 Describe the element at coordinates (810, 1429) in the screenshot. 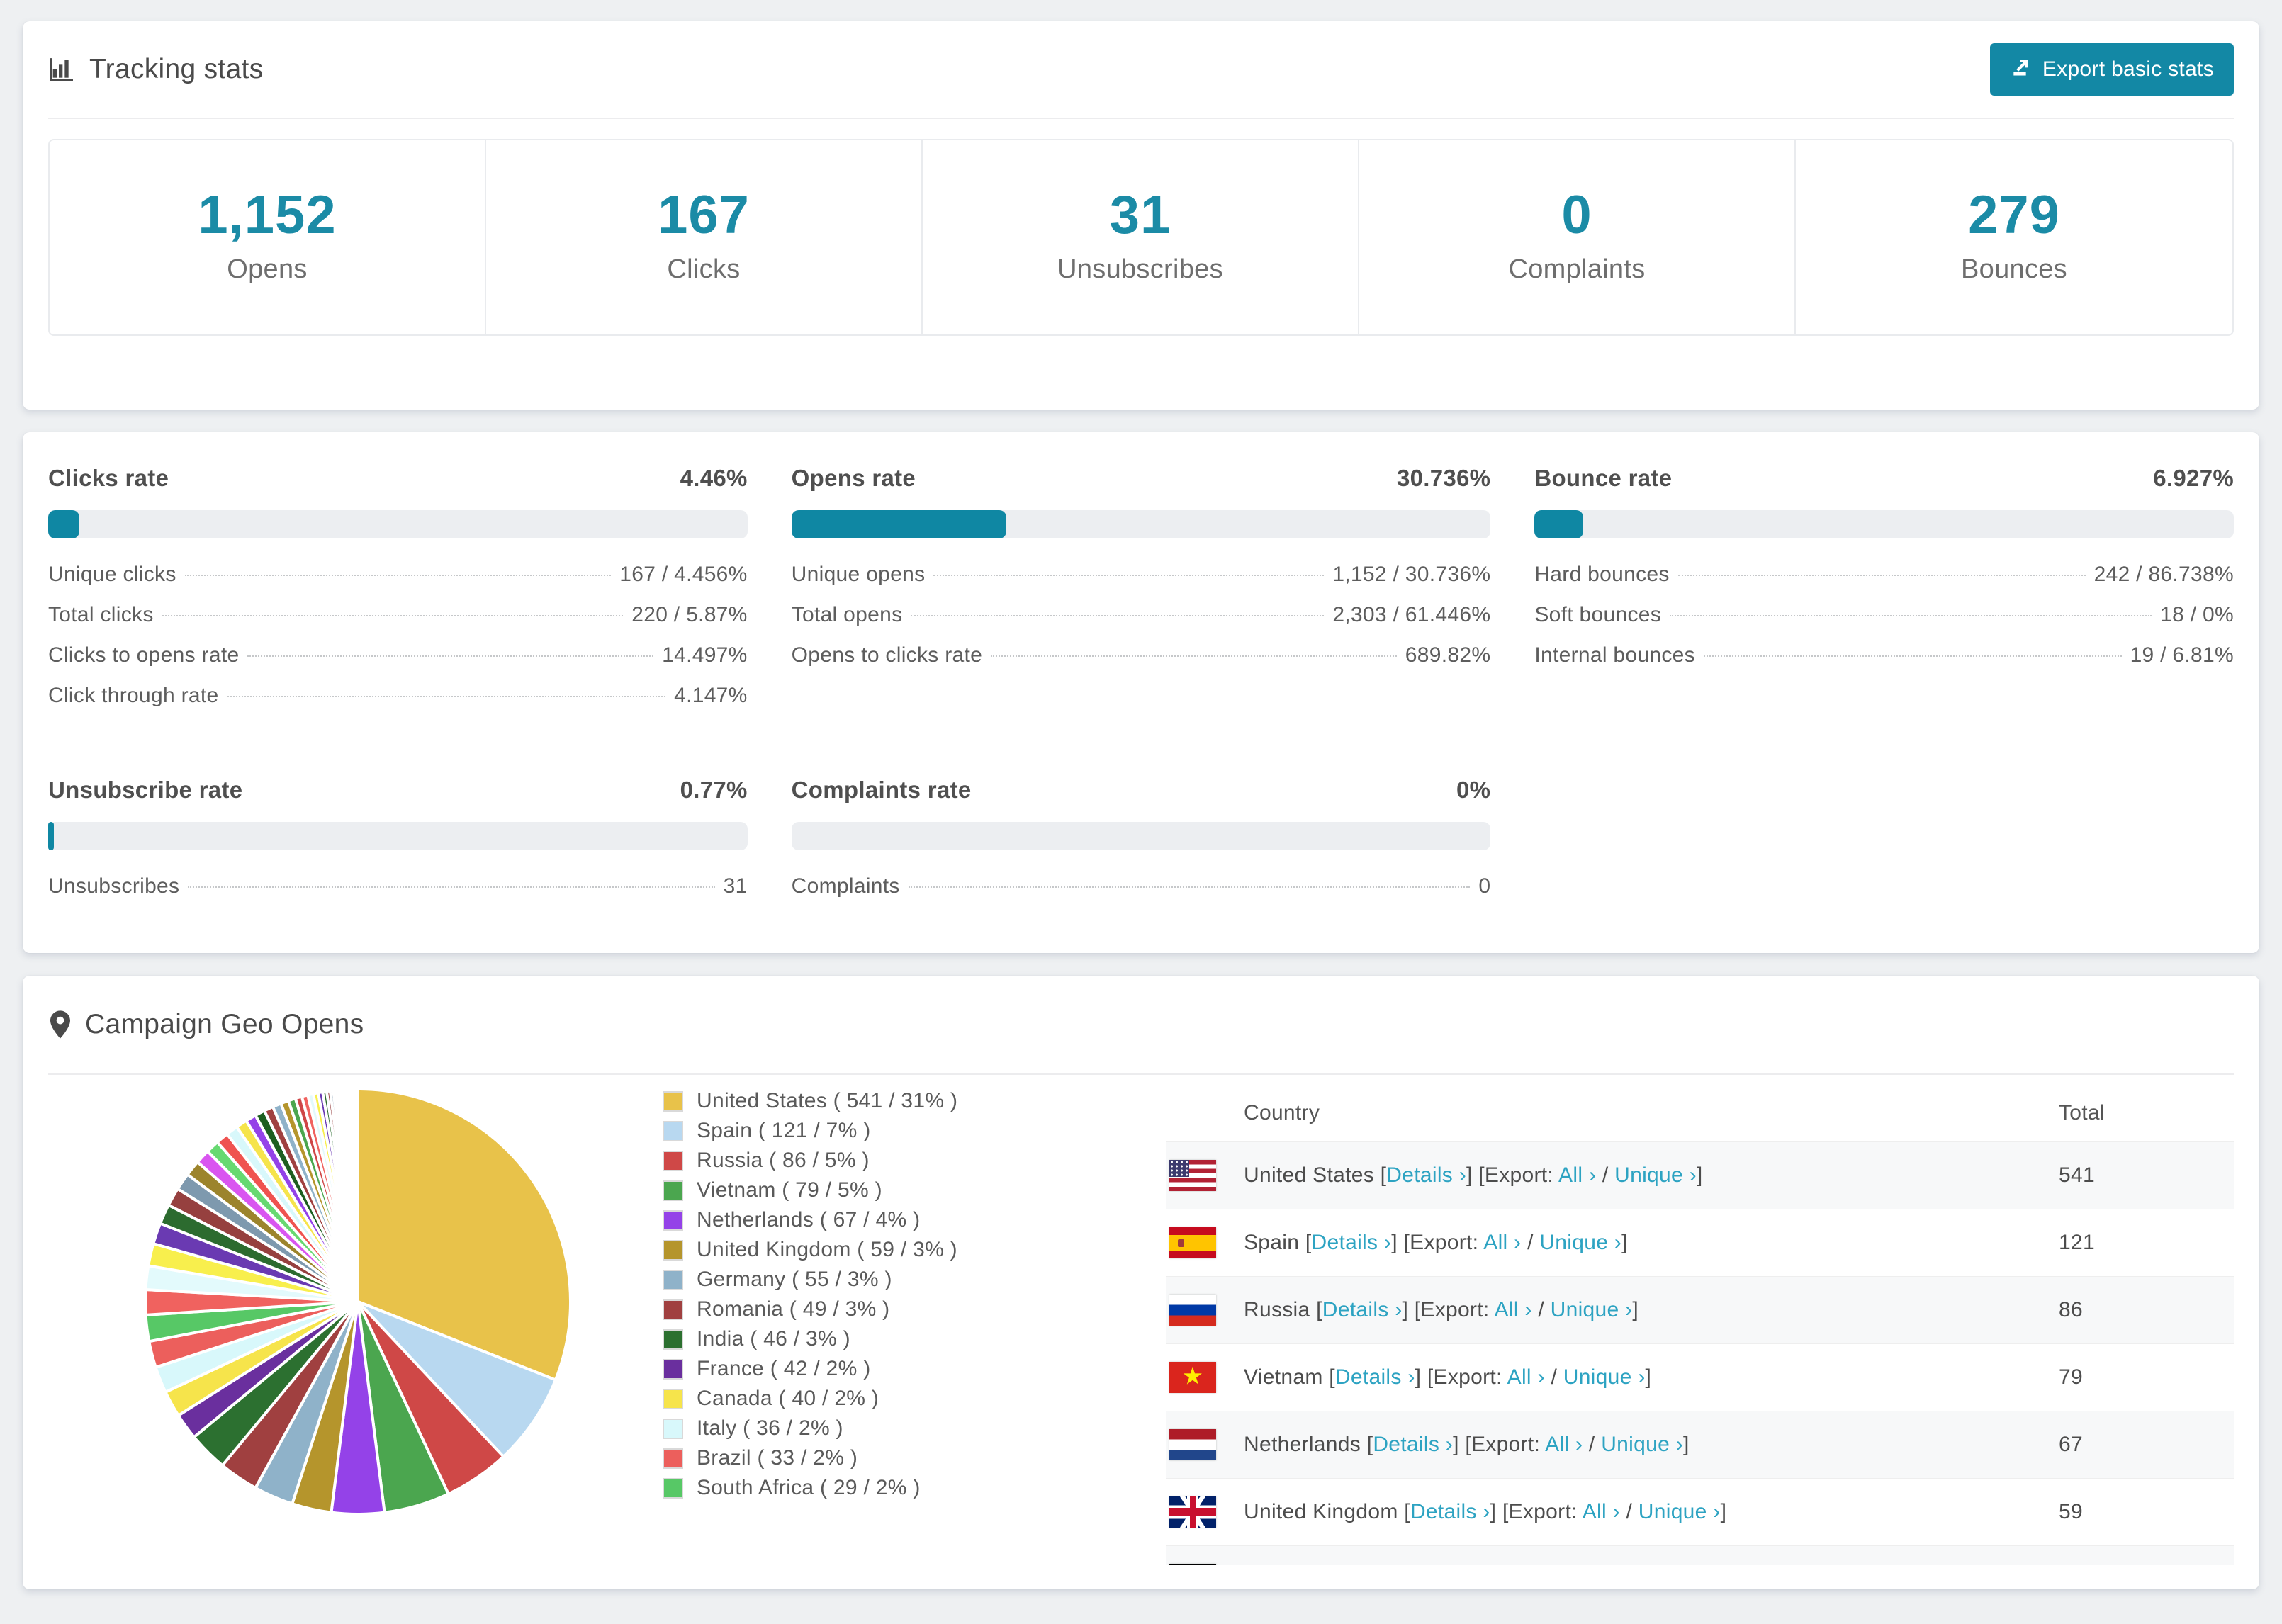

I see `legend-item: Italy ( 36 / 2% )` at that location.